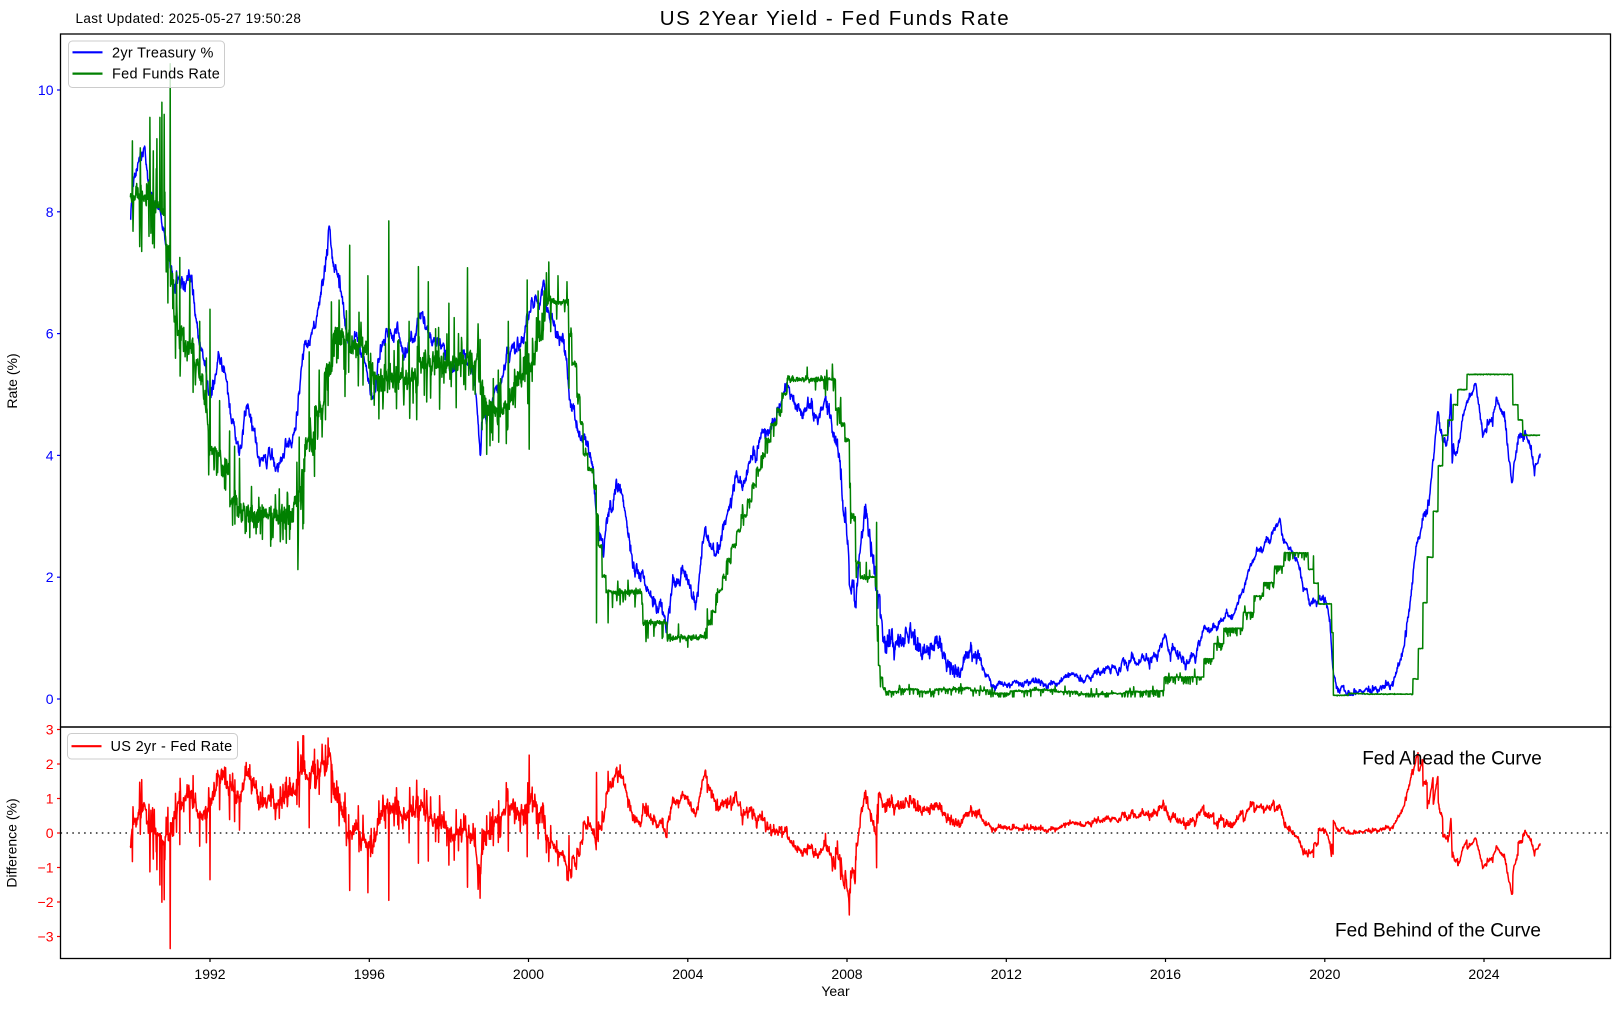  Describe the element at coordinates (50, 334) in the screenshot. I see `svg-text: 6` at that location.